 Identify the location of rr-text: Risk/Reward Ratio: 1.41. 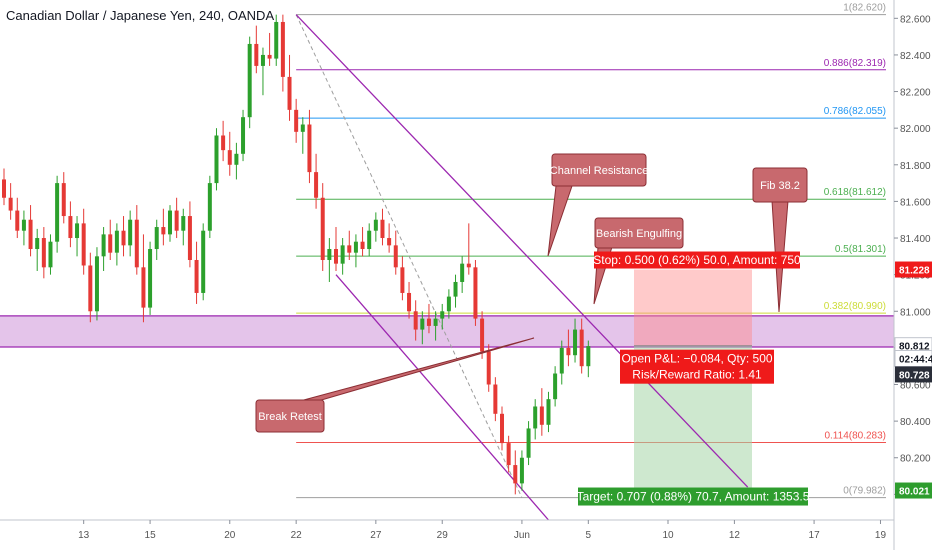
(697, 375).